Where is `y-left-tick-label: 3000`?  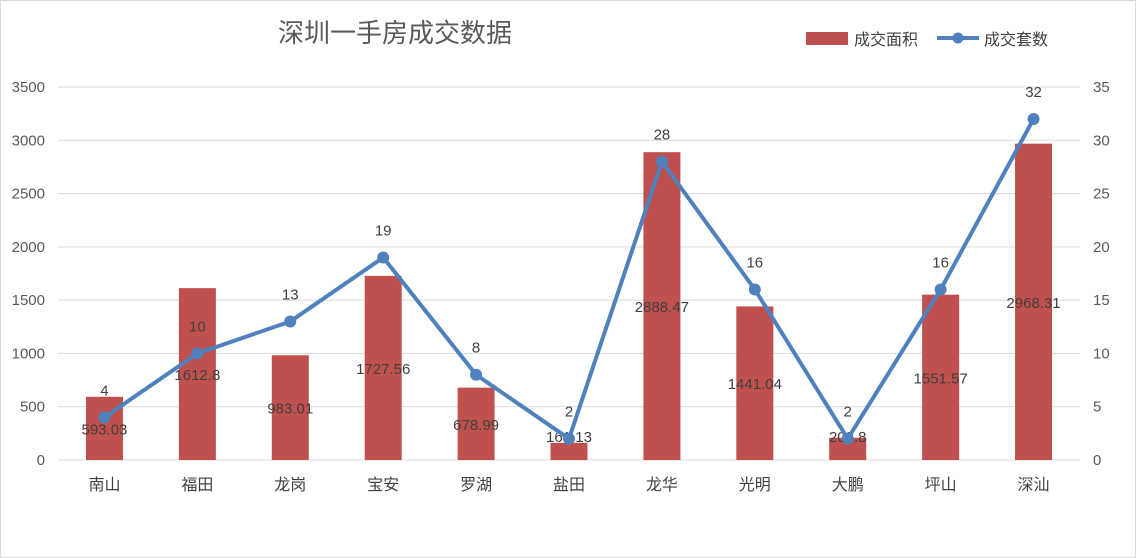 y-left-tick-label: 3000 is located at coordinates (28, 140).